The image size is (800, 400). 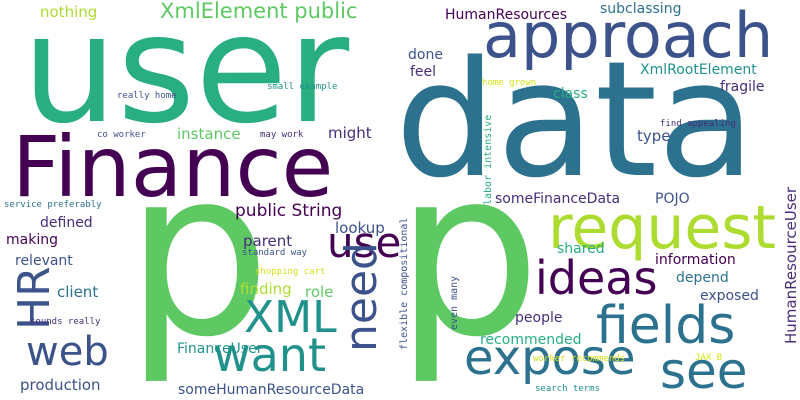 I want to click on word-fragile: fragile, so click(x=742, y=87).